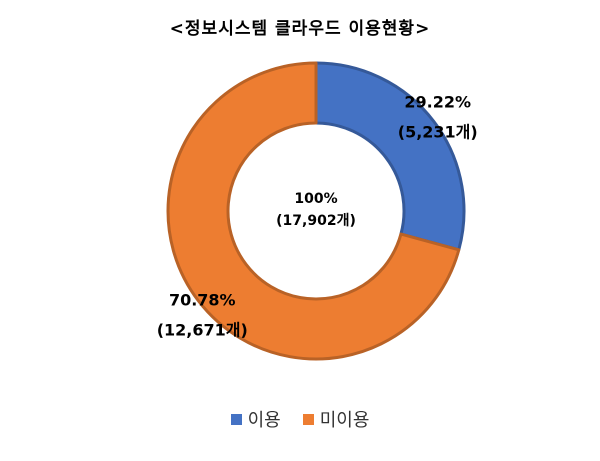 The height and width of the screenshot is (461, 600). What do you see at coordinates (316, 221) in the screenshot?
I see `center-count-label: (17,902개)` at bounding box center [316, 221].